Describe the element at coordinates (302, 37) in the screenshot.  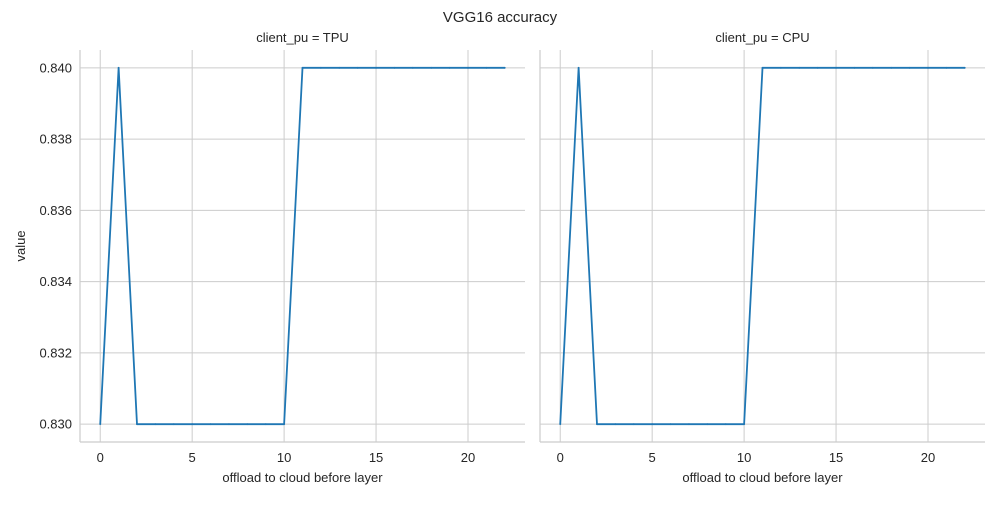
I see `facet-title: client_pu = TPU` at that location.